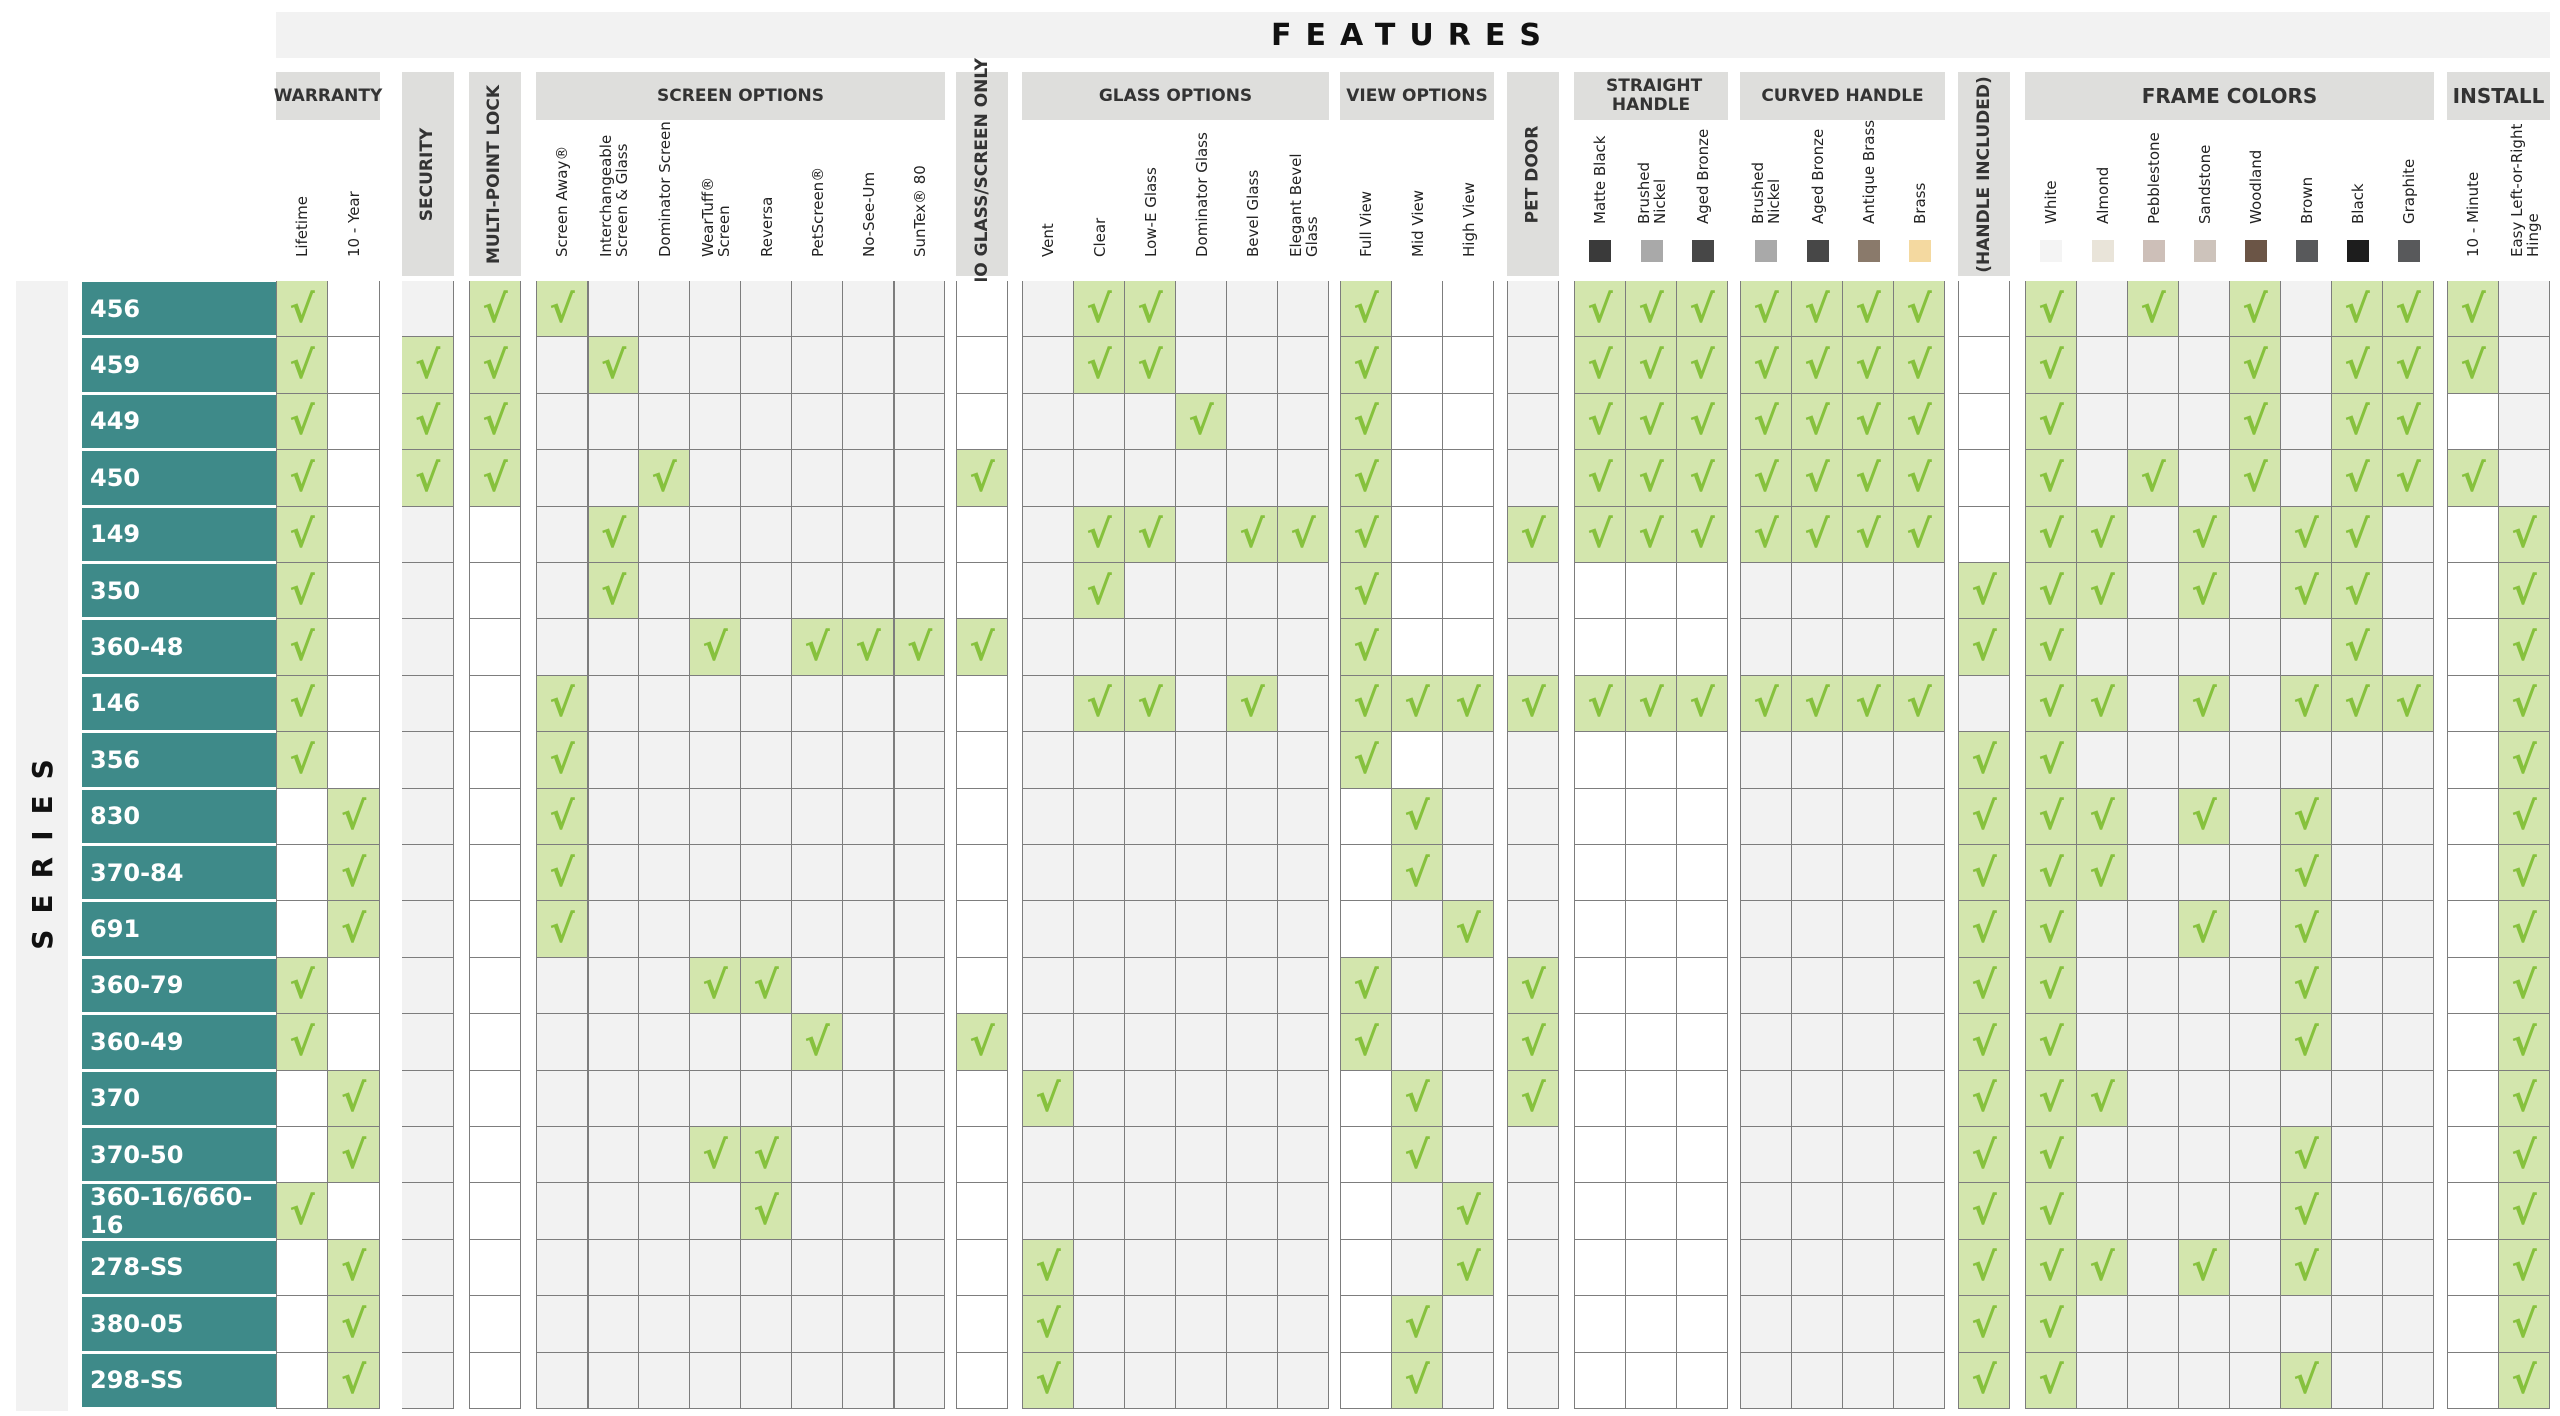 This screenshot has width=2560, height=1416. What do you see at coordinates (1366, 223) in the screenshot?
I see `column-header-view-0: Full View` at bounding box center [1366, 223].